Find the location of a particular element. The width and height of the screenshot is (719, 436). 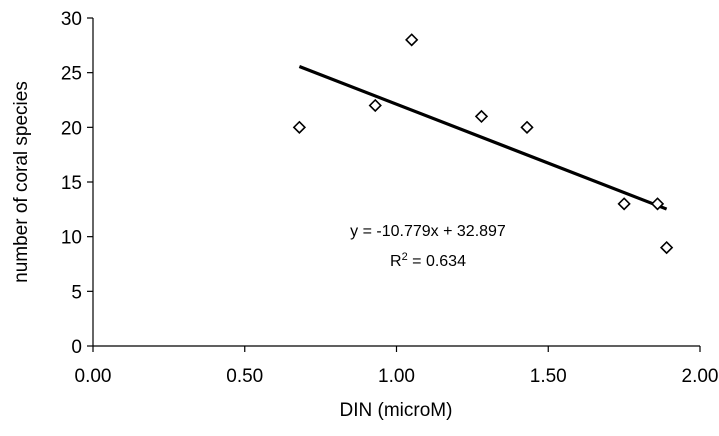

r-squared-symbol: R is located at coordinates (396, 261).